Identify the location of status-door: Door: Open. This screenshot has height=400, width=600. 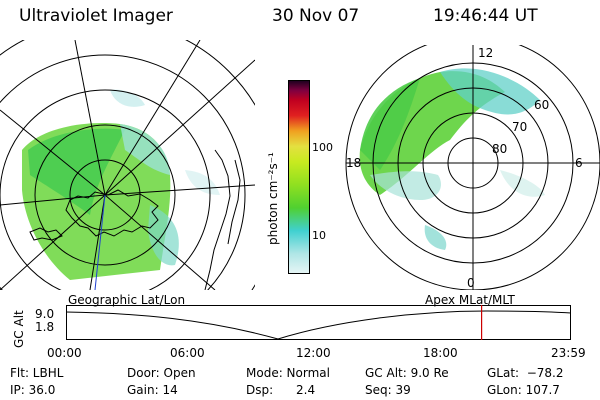
(161, 373).